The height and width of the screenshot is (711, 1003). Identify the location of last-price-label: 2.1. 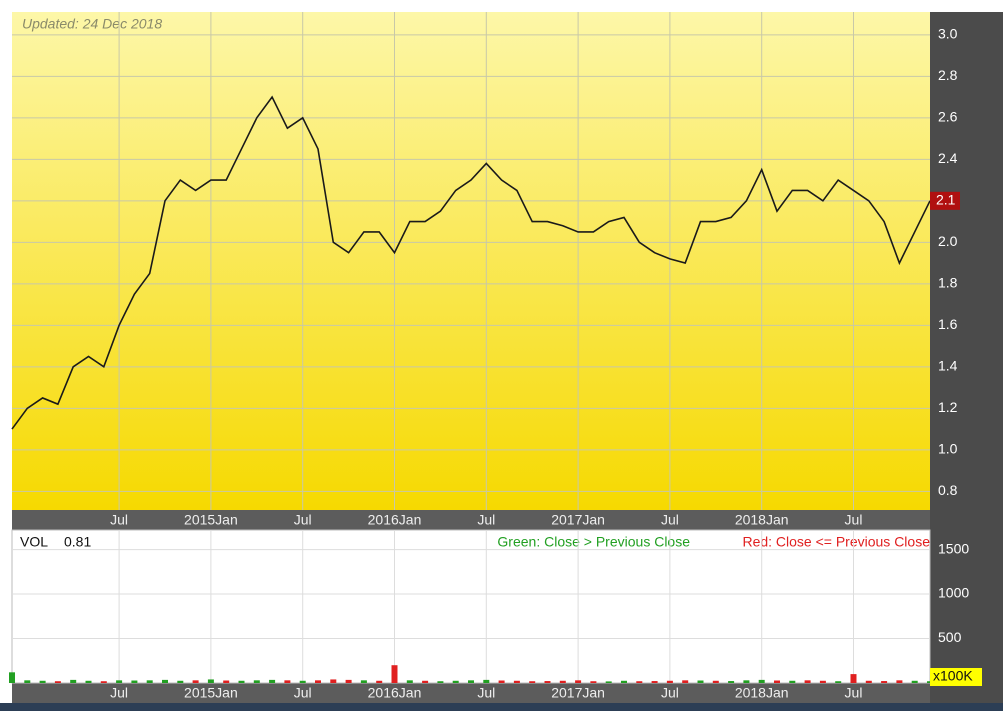
(946, 200).